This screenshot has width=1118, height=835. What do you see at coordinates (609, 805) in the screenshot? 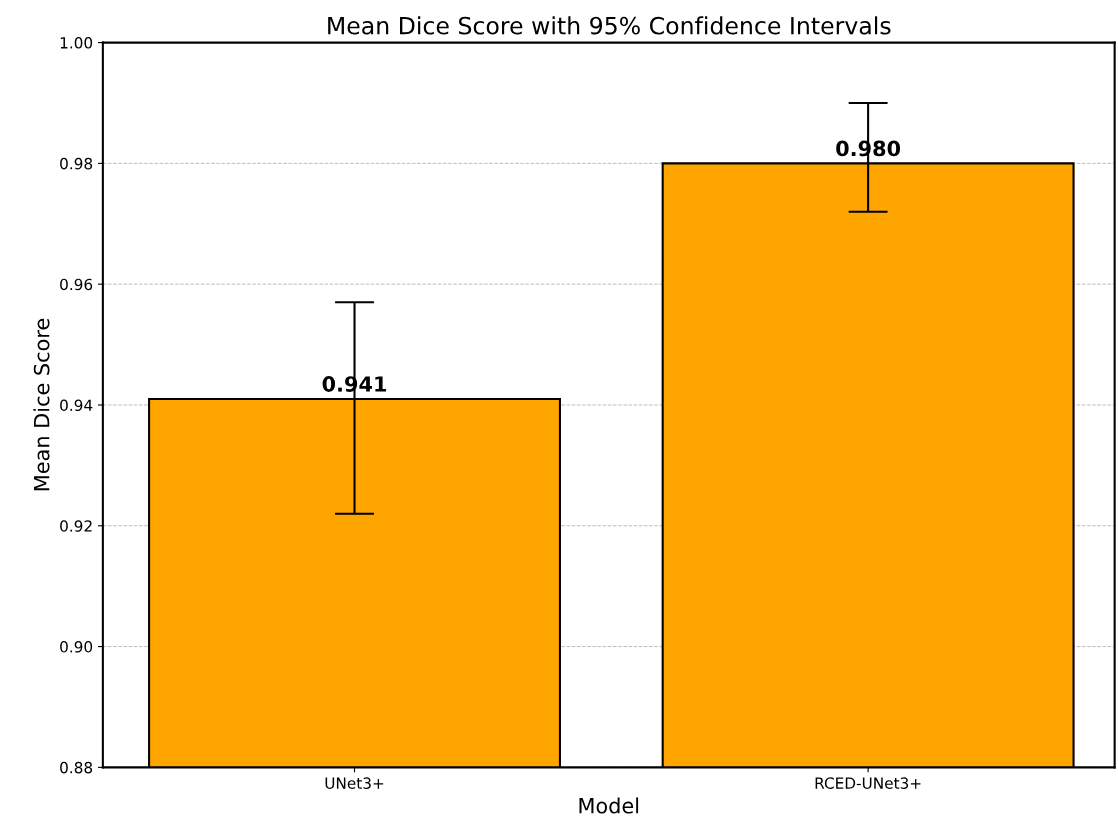
I see `x-axis-title: Model` at bounding box center [609, 805].